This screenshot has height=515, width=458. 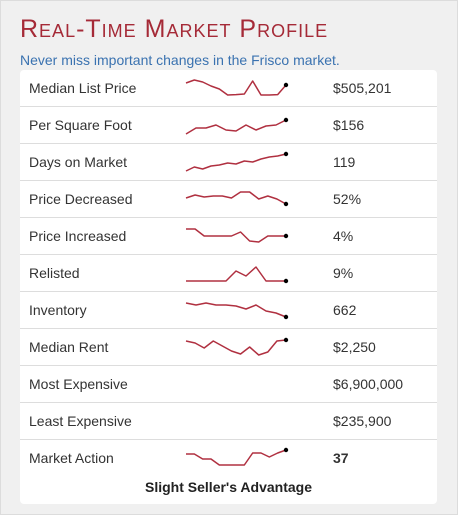 I want to click on stat-label: Median List Price, so click(x=83, y=88).